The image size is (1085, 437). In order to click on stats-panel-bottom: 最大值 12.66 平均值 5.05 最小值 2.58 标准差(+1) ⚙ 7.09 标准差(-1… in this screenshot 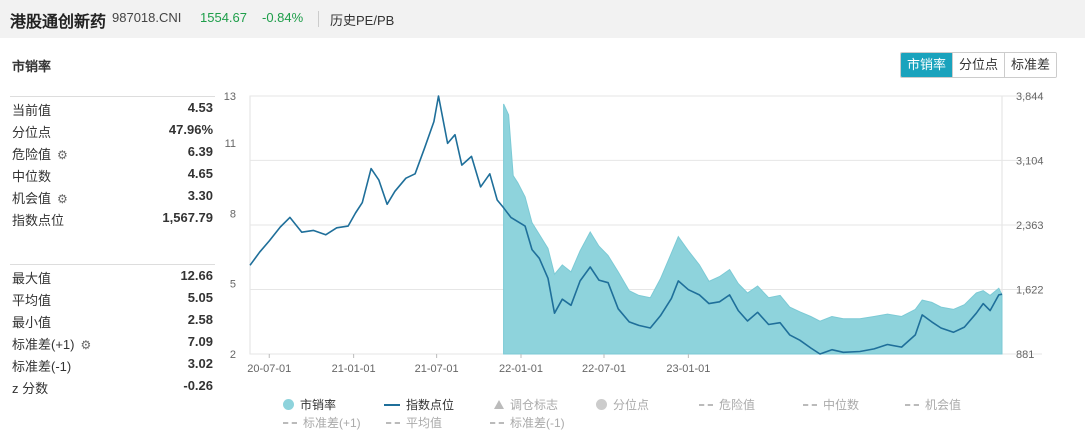, I will do `click(112, 331)`.